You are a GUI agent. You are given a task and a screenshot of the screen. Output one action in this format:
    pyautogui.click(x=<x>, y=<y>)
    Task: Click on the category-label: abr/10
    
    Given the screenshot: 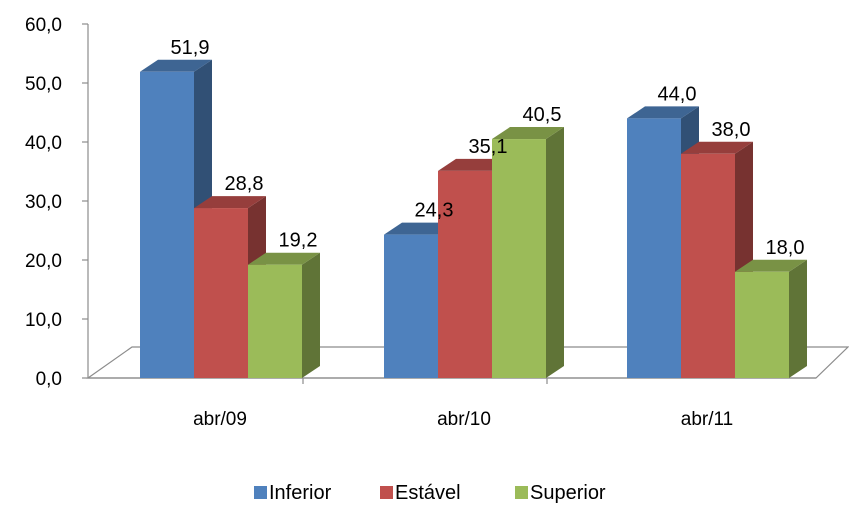 What is the action you would take?
    pyautogui.click(x=464, y=419)
    